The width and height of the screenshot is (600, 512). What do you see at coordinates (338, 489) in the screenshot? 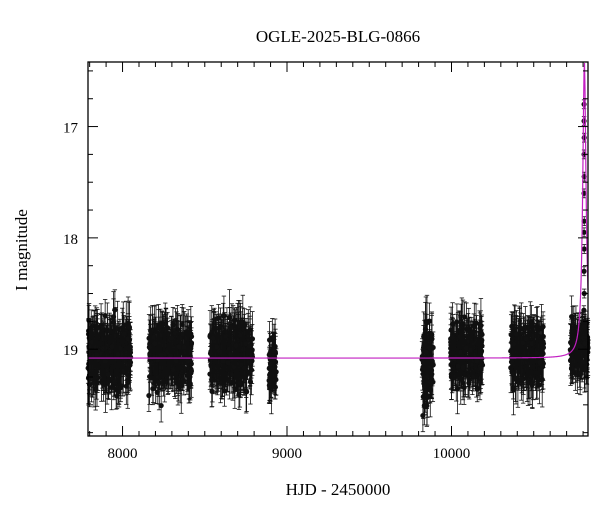
I see `x-axis-label: HJD - 2450000` at bounding box center [338, 489].